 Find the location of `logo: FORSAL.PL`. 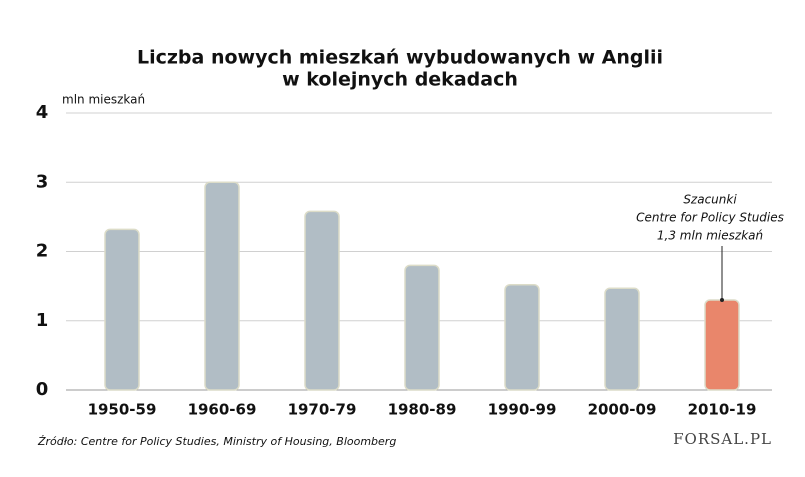

logo: FORSAL.PL is located at coordinates (722, 439).